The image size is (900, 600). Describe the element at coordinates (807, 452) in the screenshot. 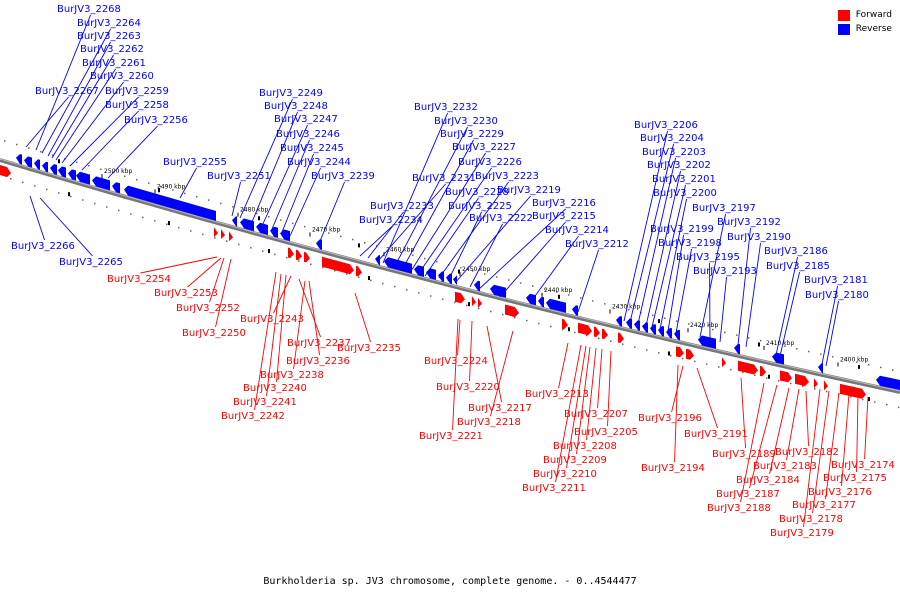

I see `gene-label: BurJV3_2182` at that location.